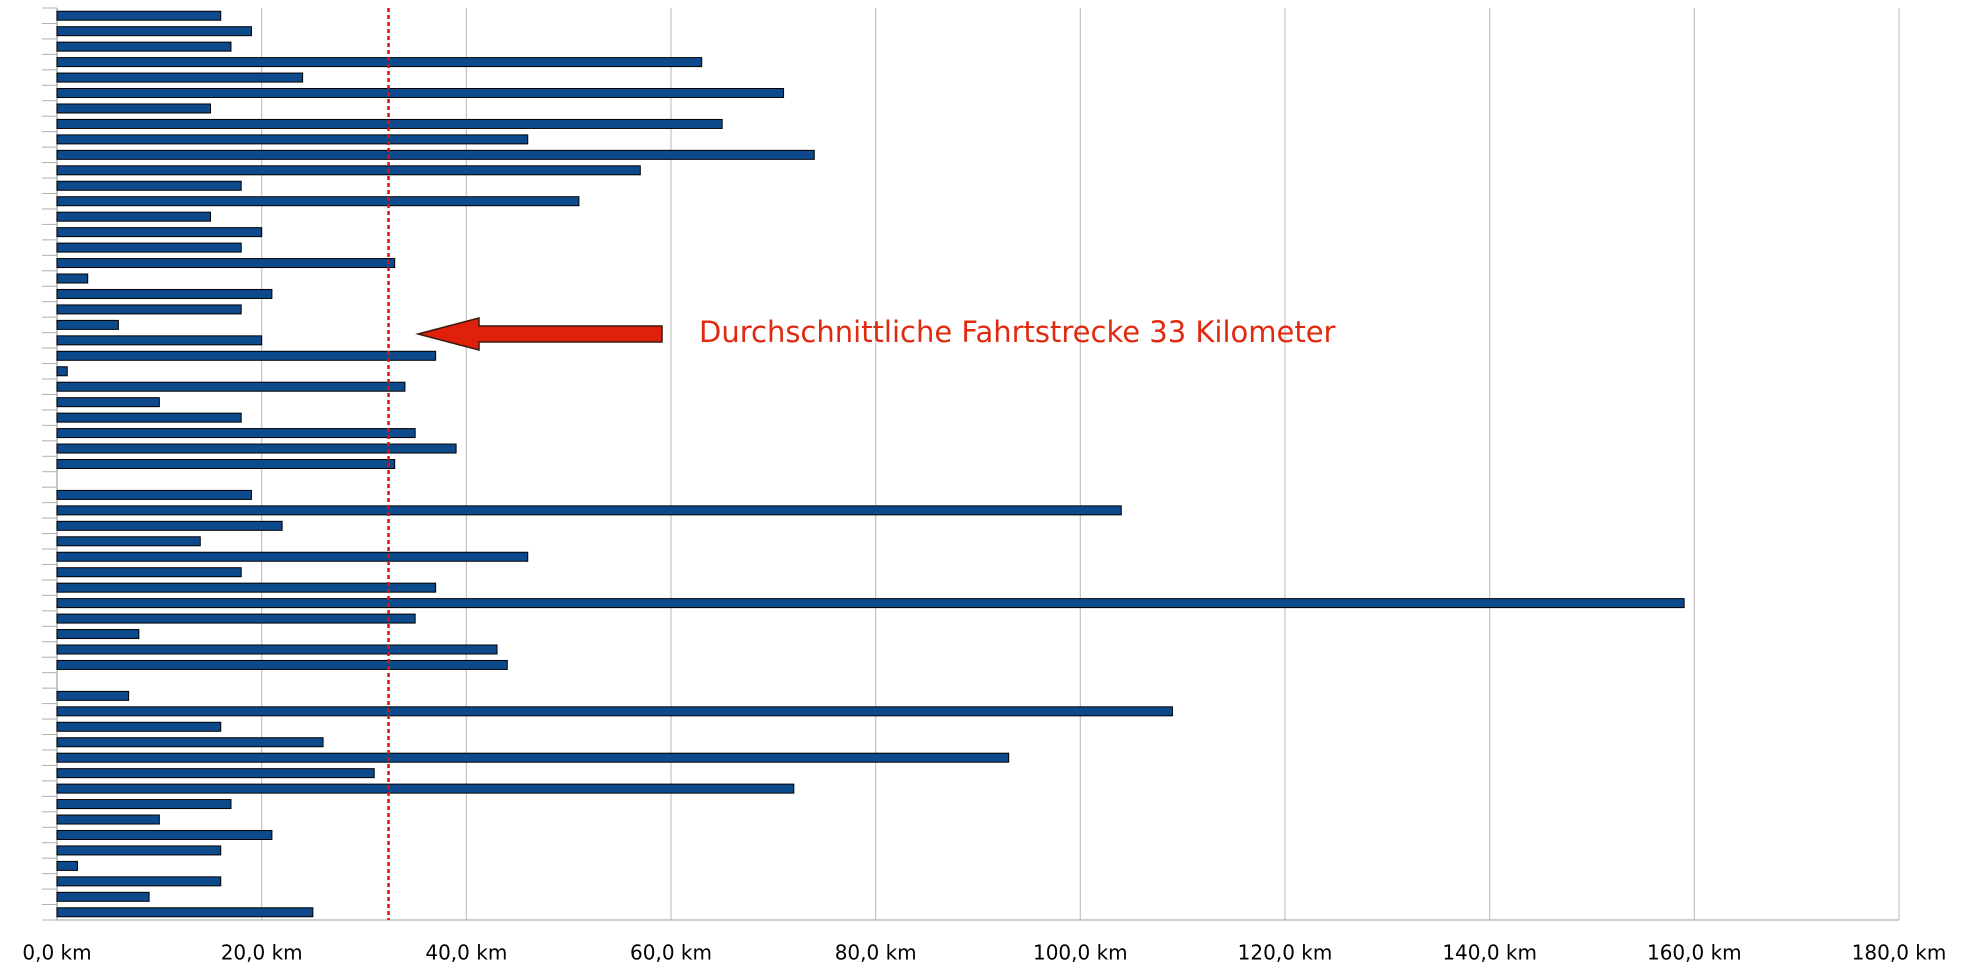 This screenshot has height=970, width=1963. What do you see at coordinates (466, 953) in the screenshot?
I see `x-tick-label: 40,0 km` at bounding box center [466, 953].